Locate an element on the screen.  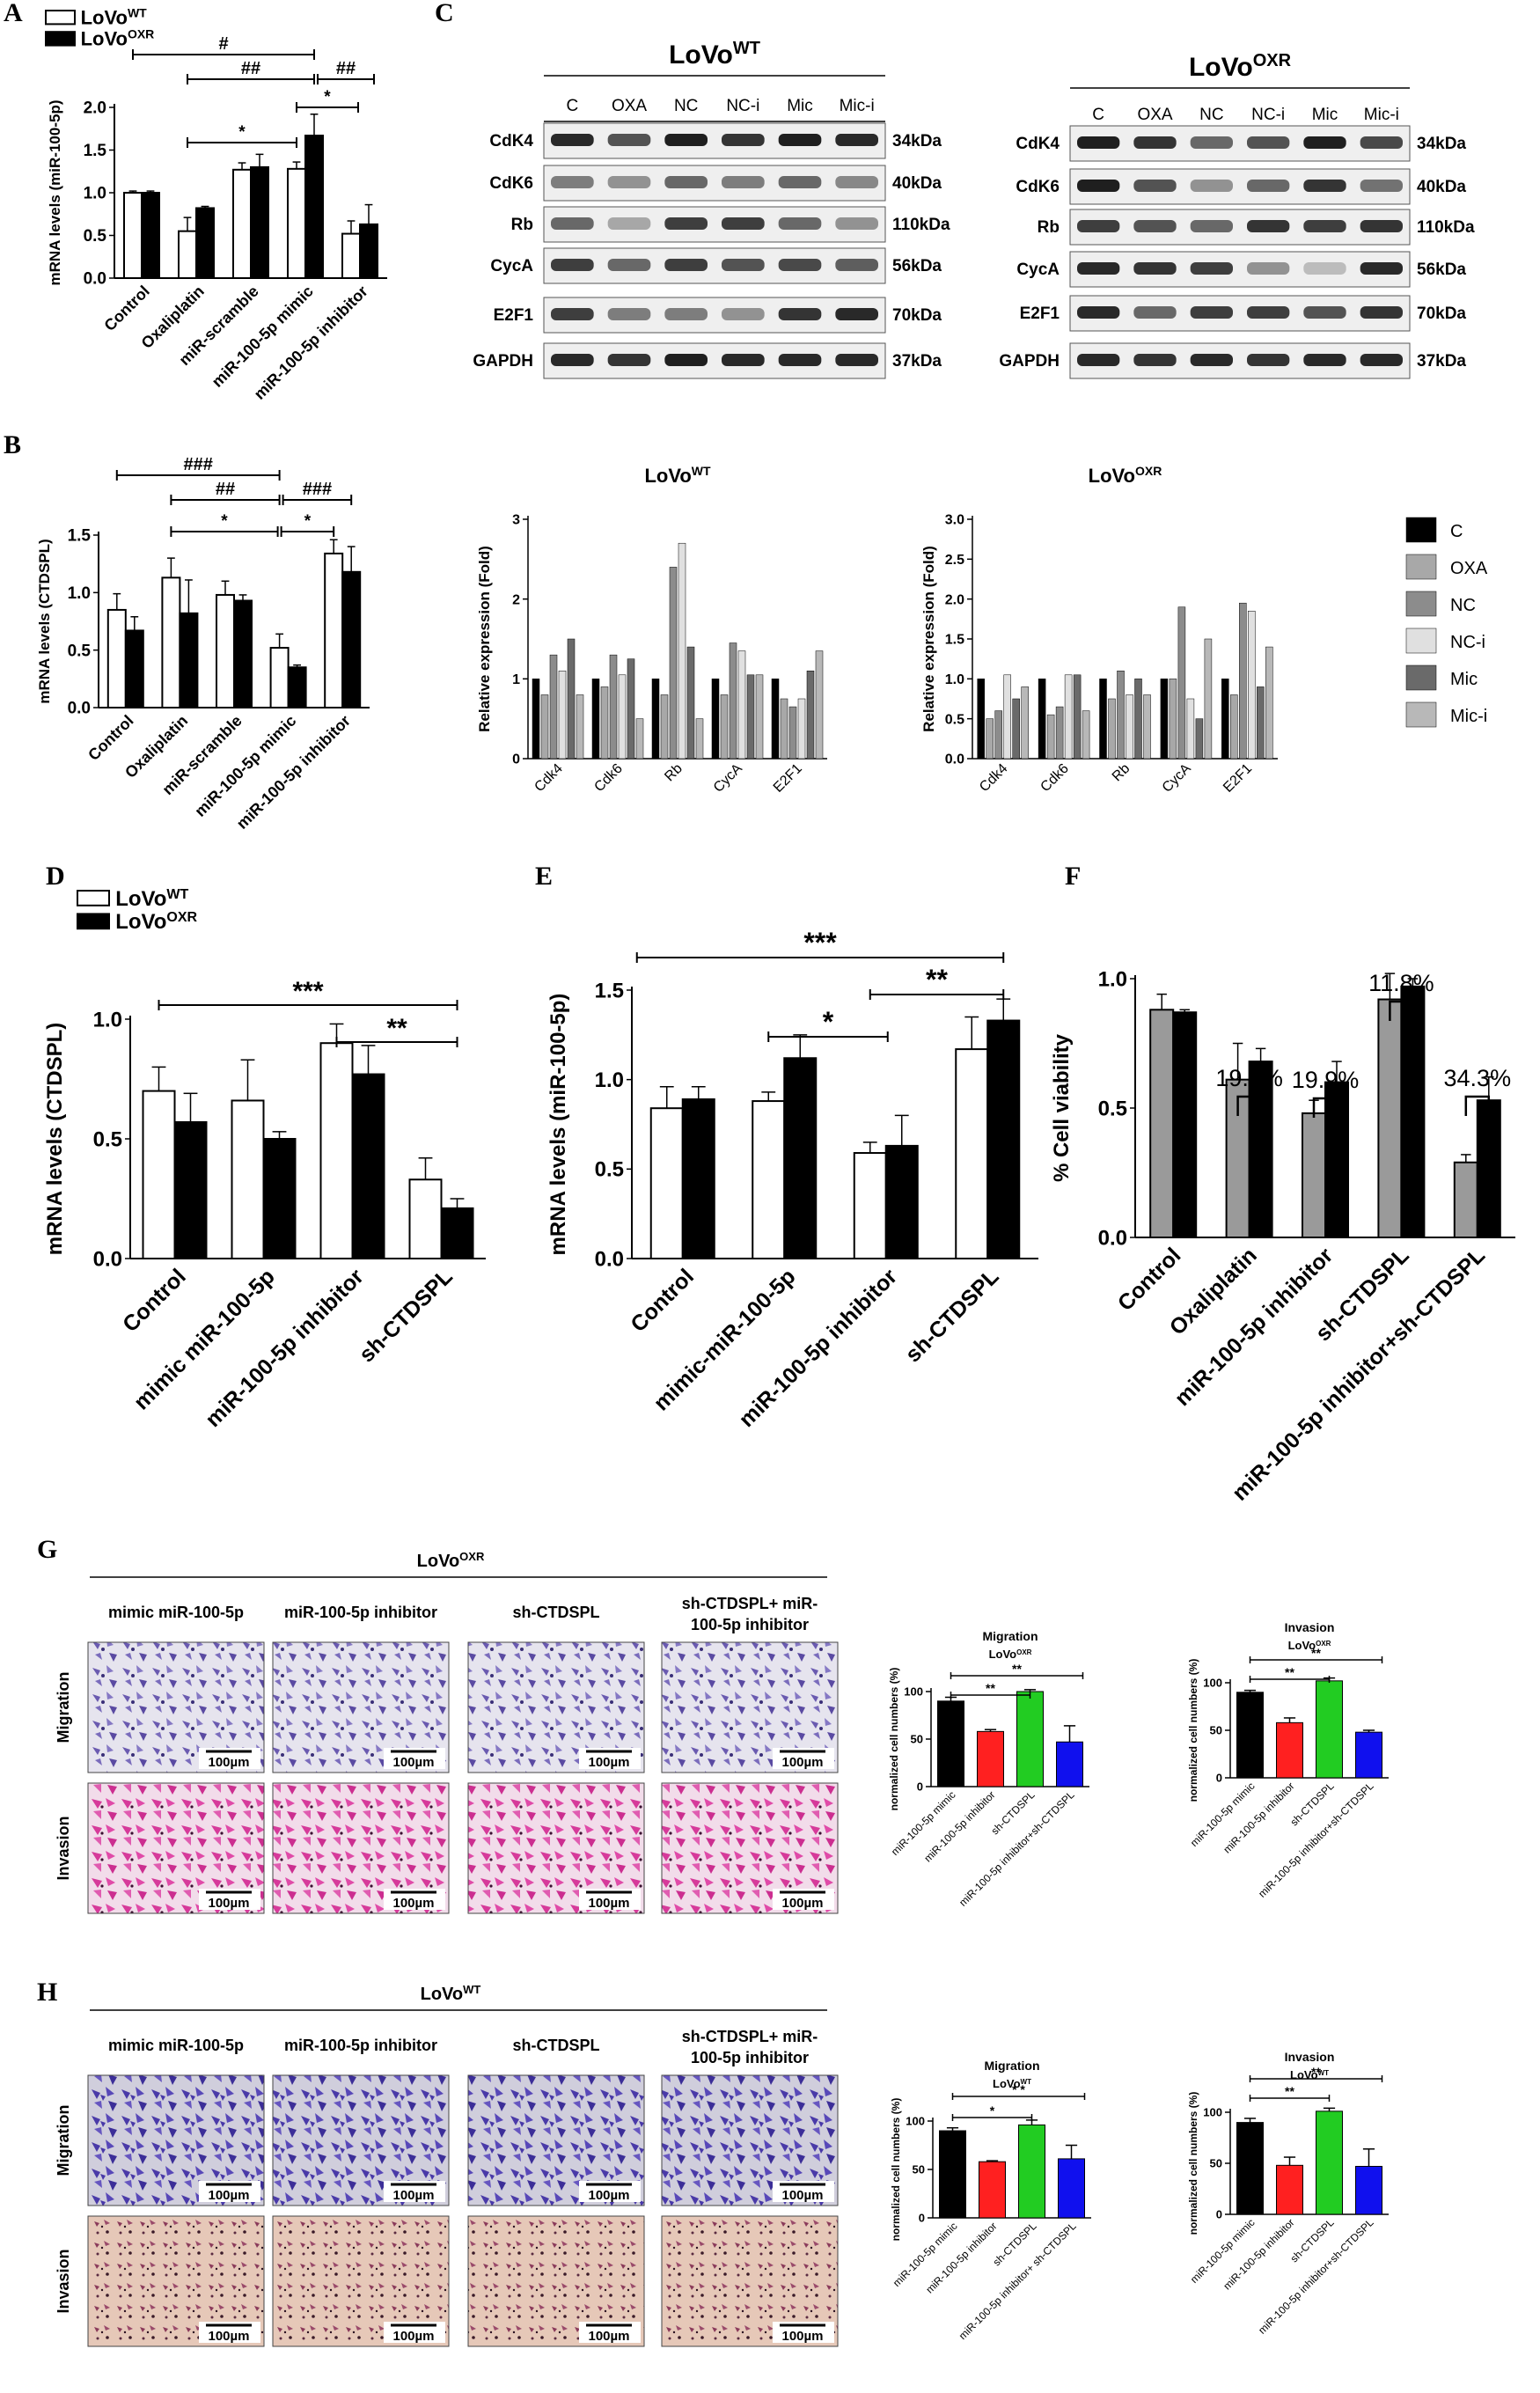
size-label: 34kDa is located at coordinates (917, 141).